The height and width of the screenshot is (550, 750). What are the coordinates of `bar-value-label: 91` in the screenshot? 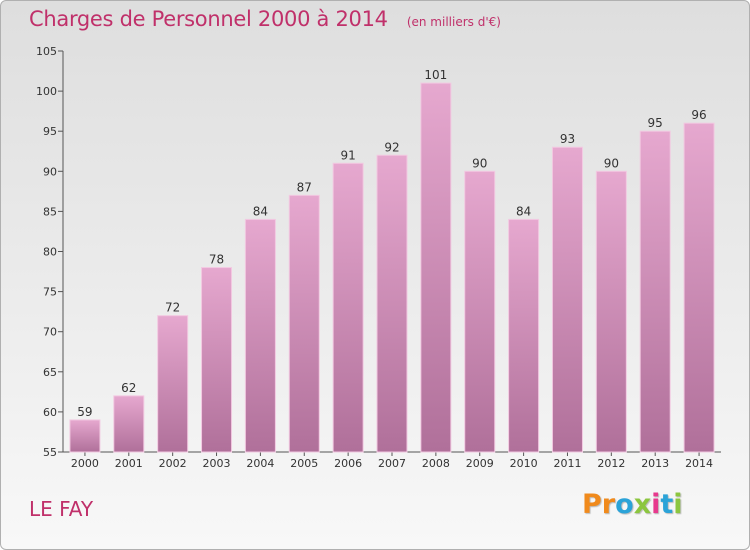 It's located at (347, 155).